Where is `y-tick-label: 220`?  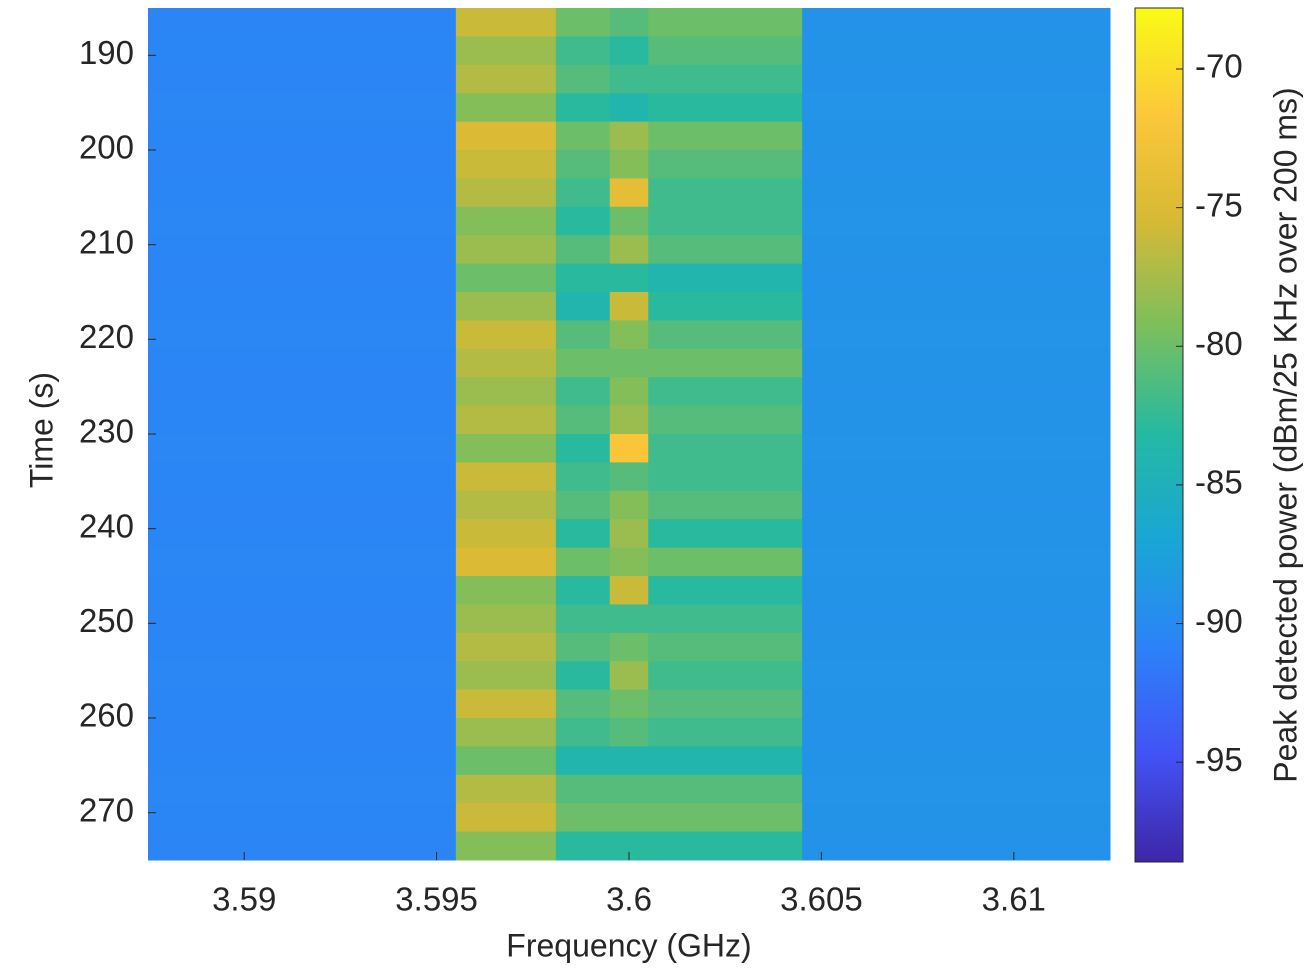
y-tick-label: 220 is located at coordinates (106, 336).